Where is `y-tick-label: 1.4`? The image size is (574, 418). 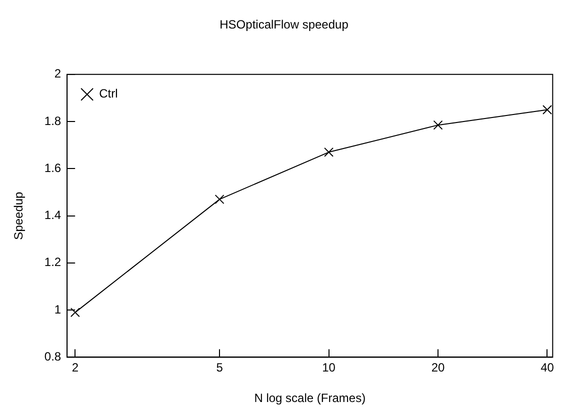
y-tick-label: 1.4 is located at coordinates (53, 215).